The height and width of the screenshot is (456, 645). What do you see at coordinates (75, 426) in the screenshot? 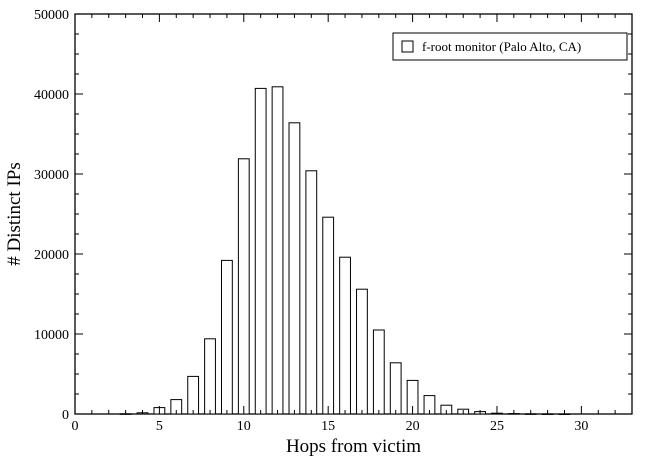
I see `x-tick-label: 0` at bounding box center [75, 426].